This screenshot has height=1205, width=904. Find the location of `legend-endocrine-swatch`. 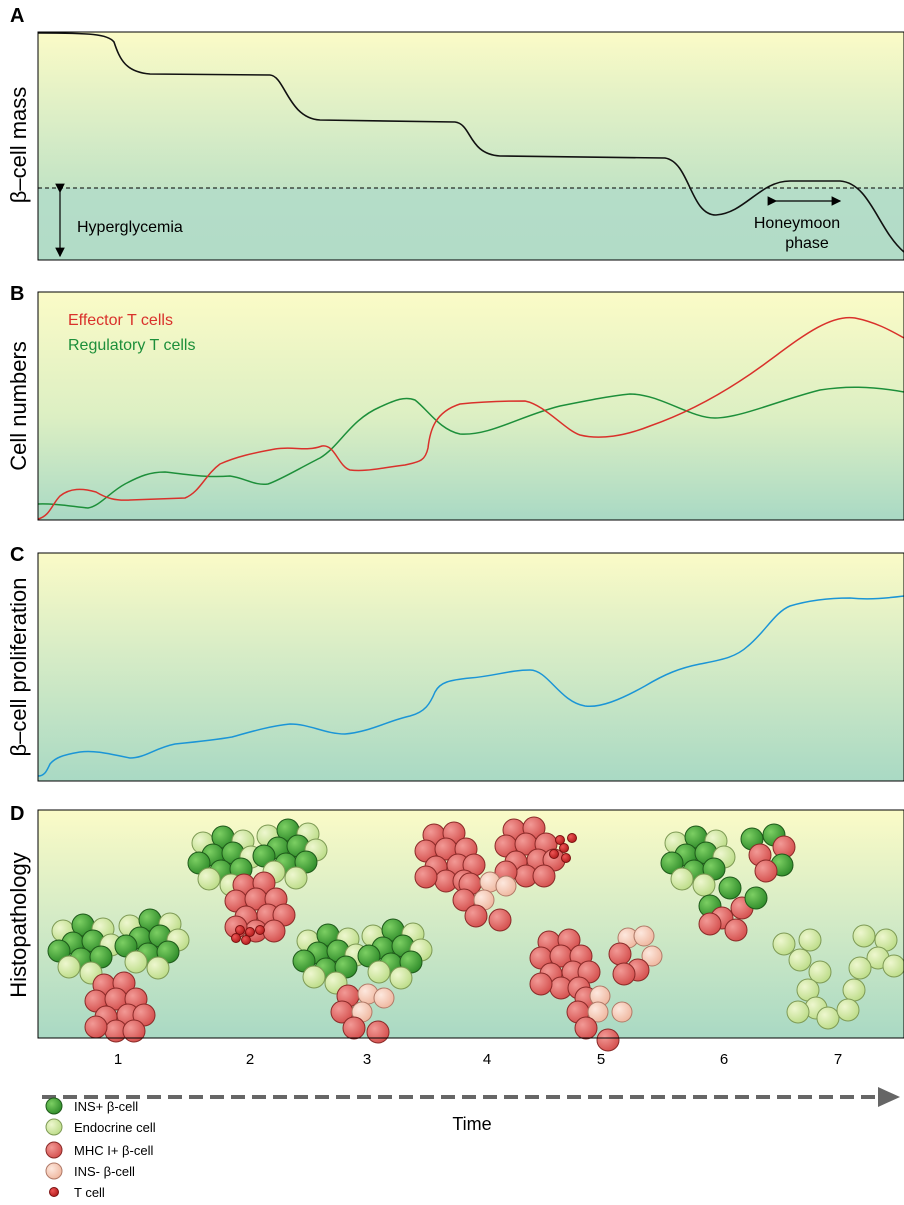

legend-endocrine-swatch is located at coordinates (54, 1127).